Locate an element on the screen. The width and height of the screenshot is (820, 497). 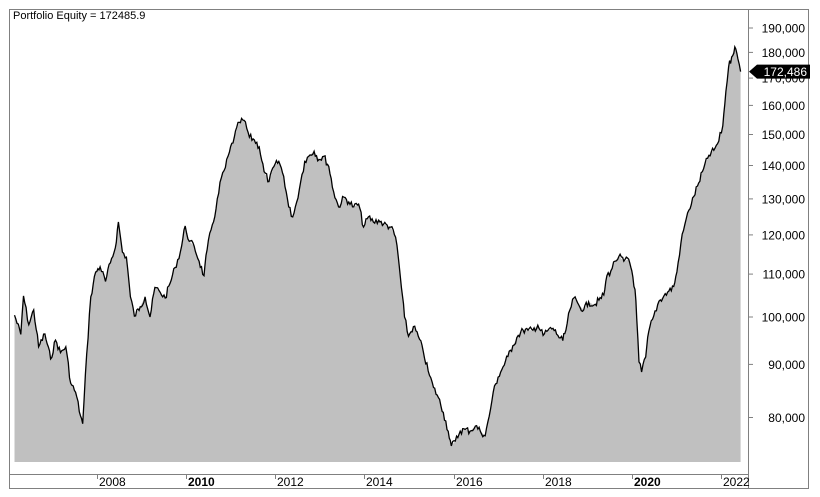
x-tick-label: 2014 is located at coordinates (379, 482).